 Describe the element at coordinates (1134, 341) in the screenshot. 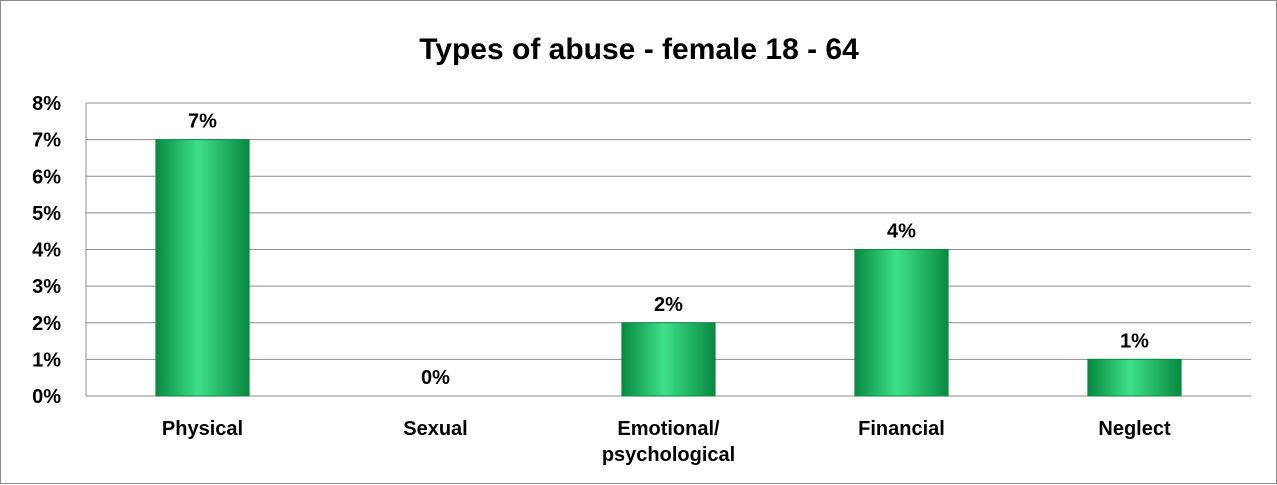

I see `data-label: 1%` at that location.